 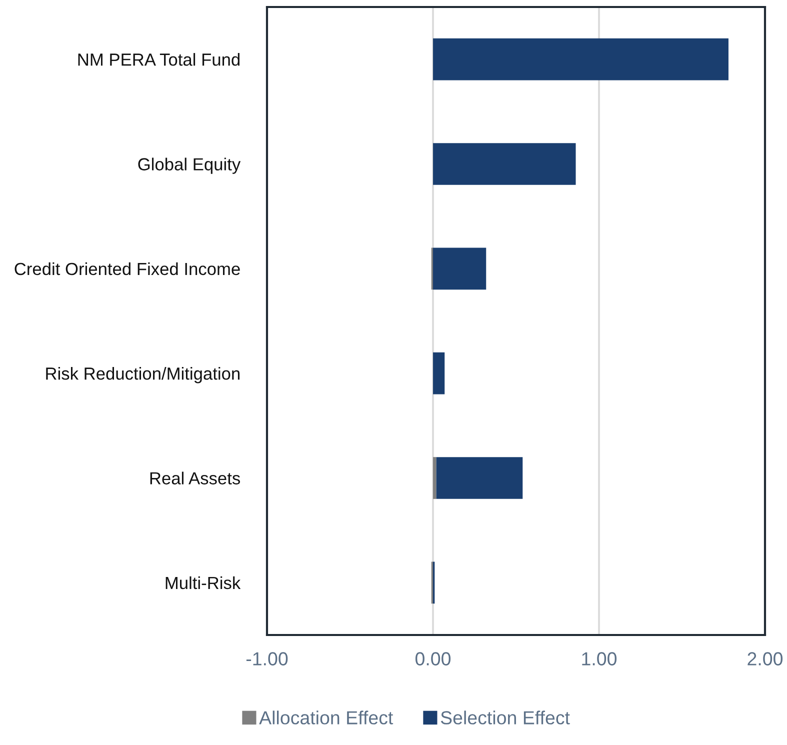 I want to click on x-tick-label: 2.00, so click(x=765, y=659).